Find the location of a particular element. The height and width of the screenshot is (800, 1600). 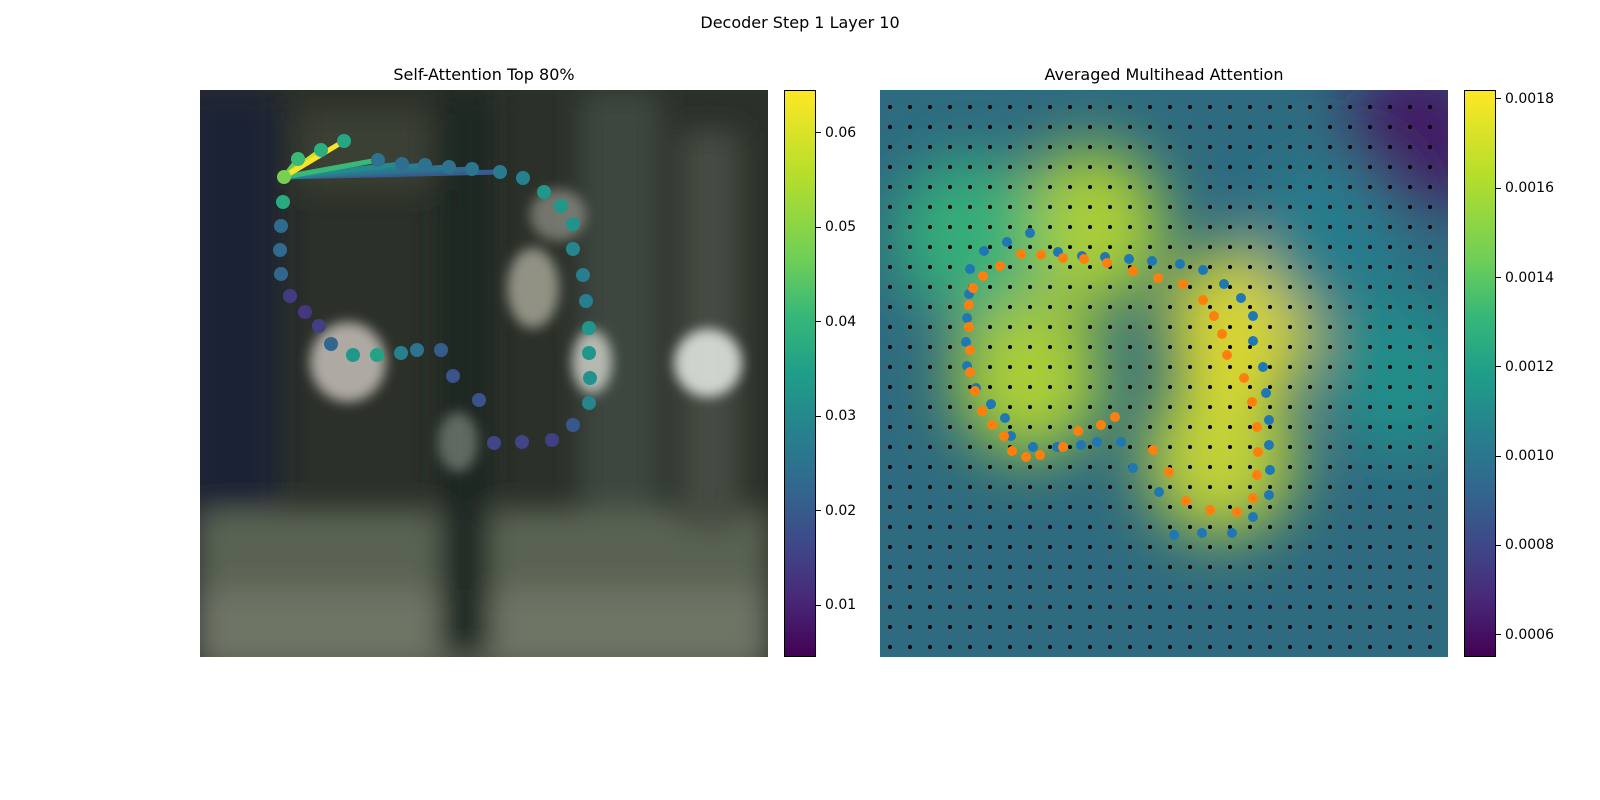

colorbar-tick-label: 0.0016 is located at coordinates (1529, 188).